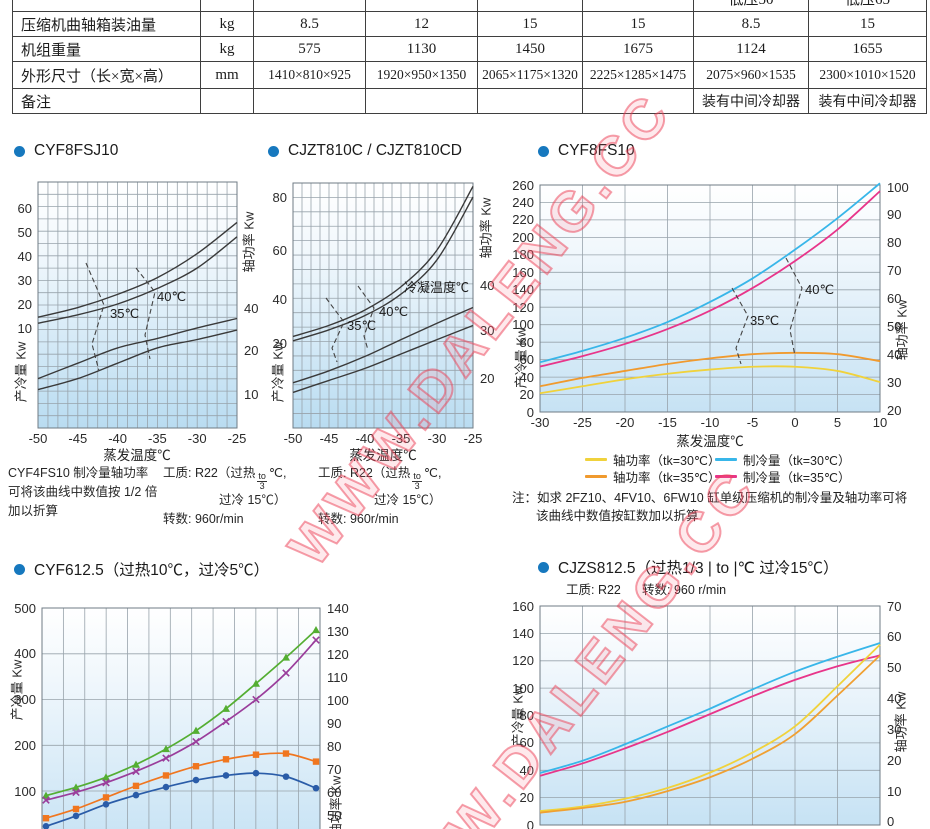 This screenshot has height=829, width=930. Describe the element at coordinates (795, 422) in the screenshot. I see `axis-tick-label: 0` at that location.